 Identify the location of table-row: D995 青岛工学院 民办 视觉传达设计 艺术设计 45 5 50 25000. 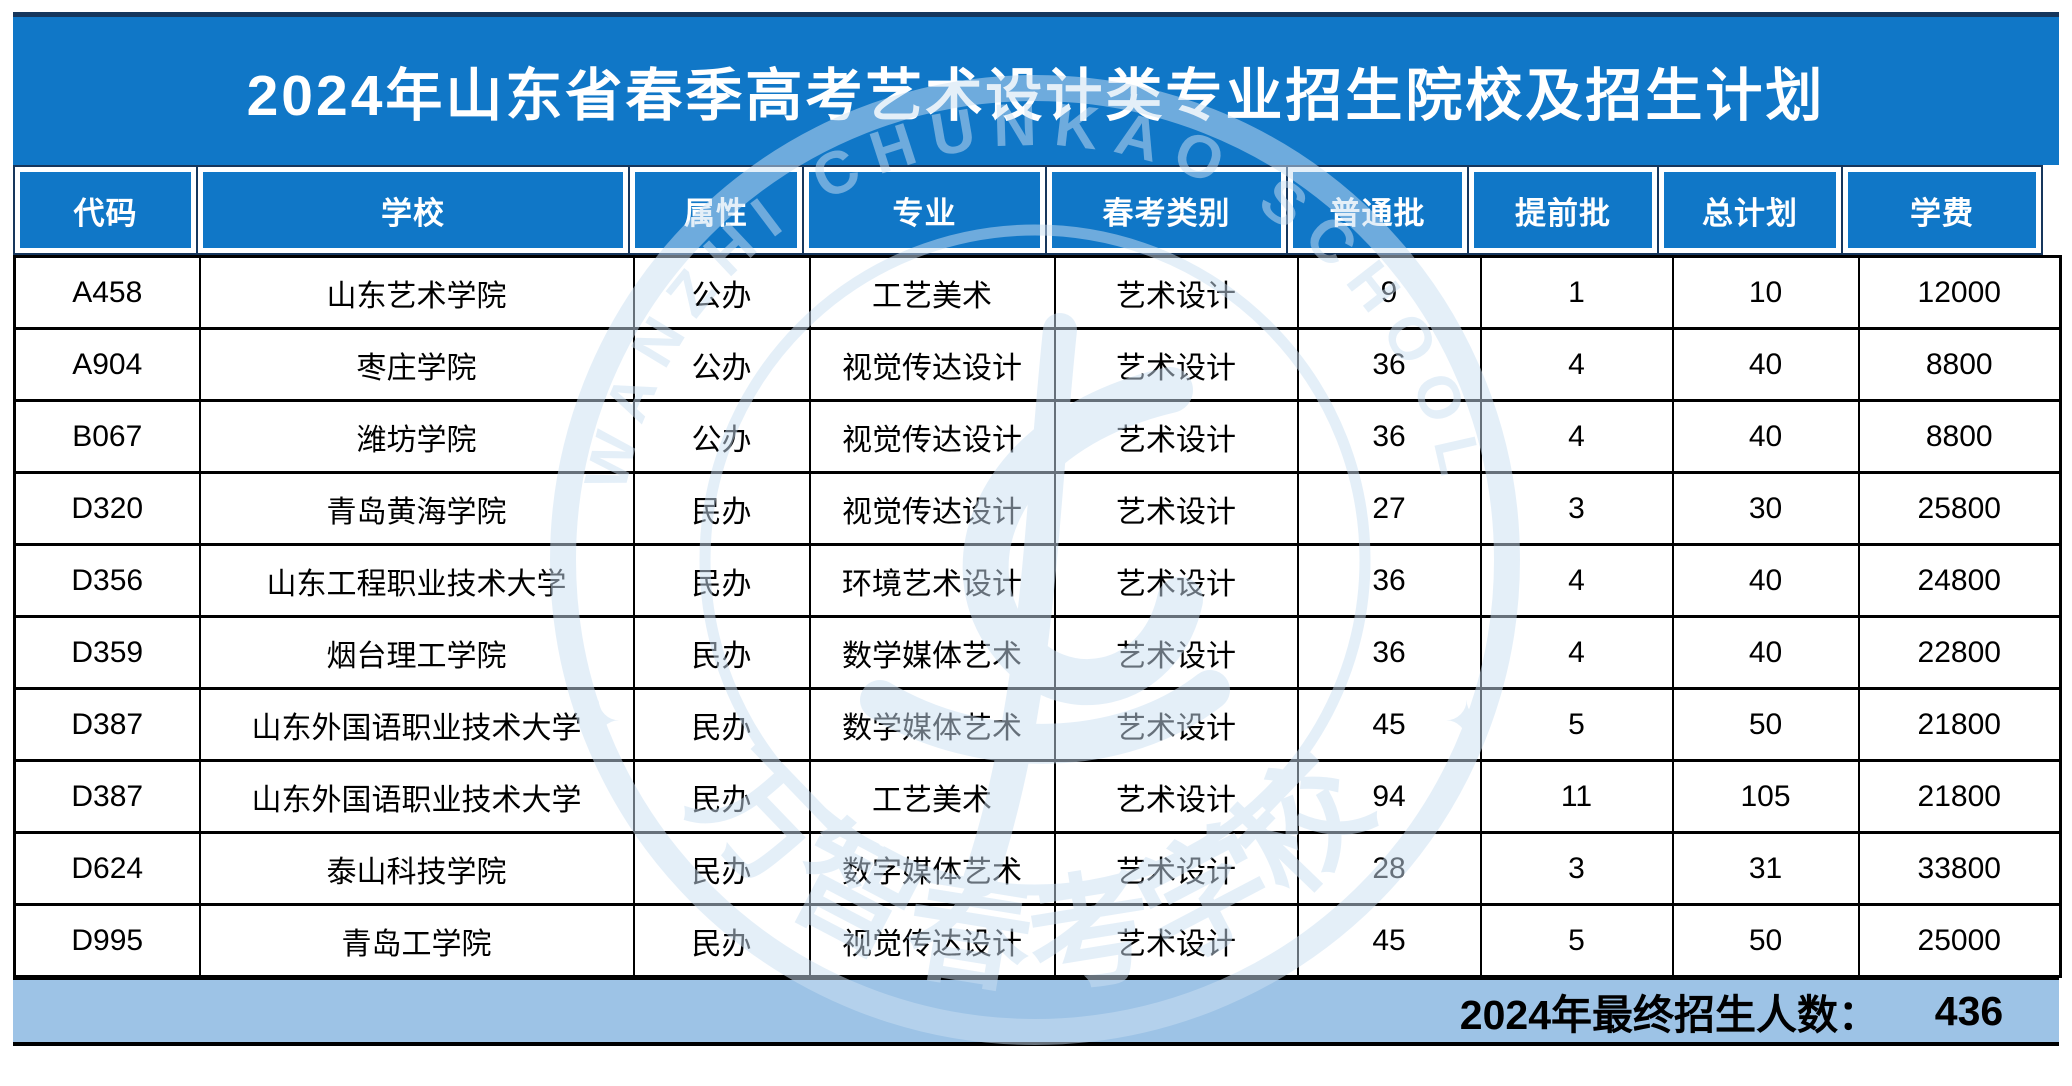
(1037, 940).